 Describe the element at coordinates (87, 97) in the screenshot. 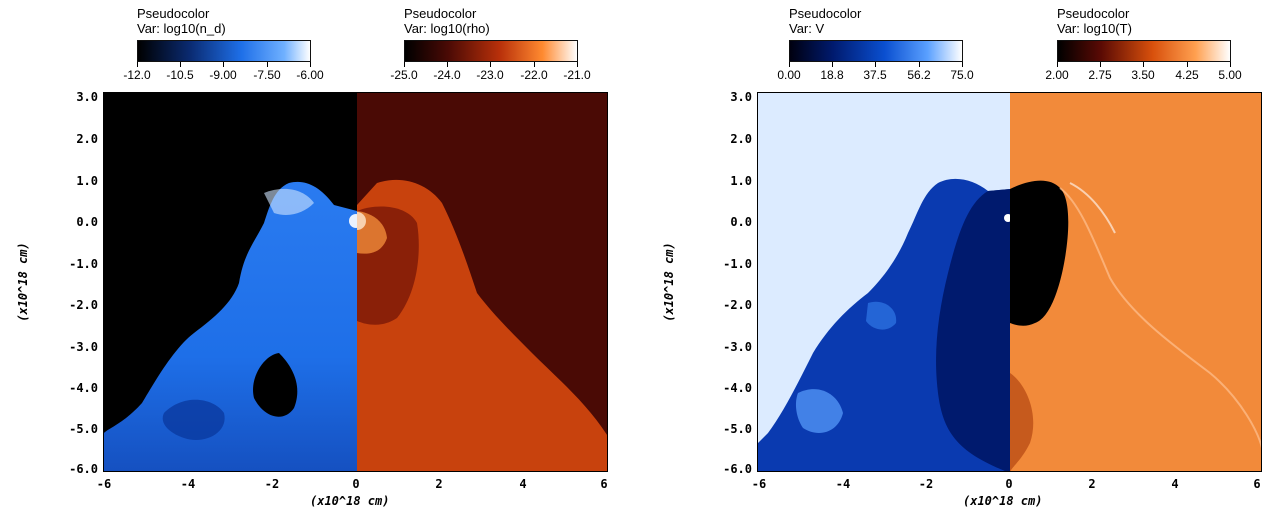

I see `left-y-tick: 3.0` at that location.